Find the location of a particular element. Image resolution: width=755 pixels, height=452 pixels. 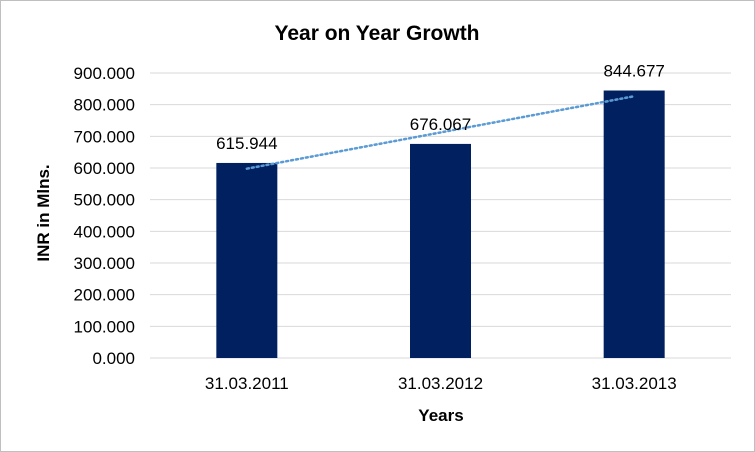

x-axis-ticks: 31.03.2011 31.03.2012 31.03.2013 is located at coordinates (441, 383).